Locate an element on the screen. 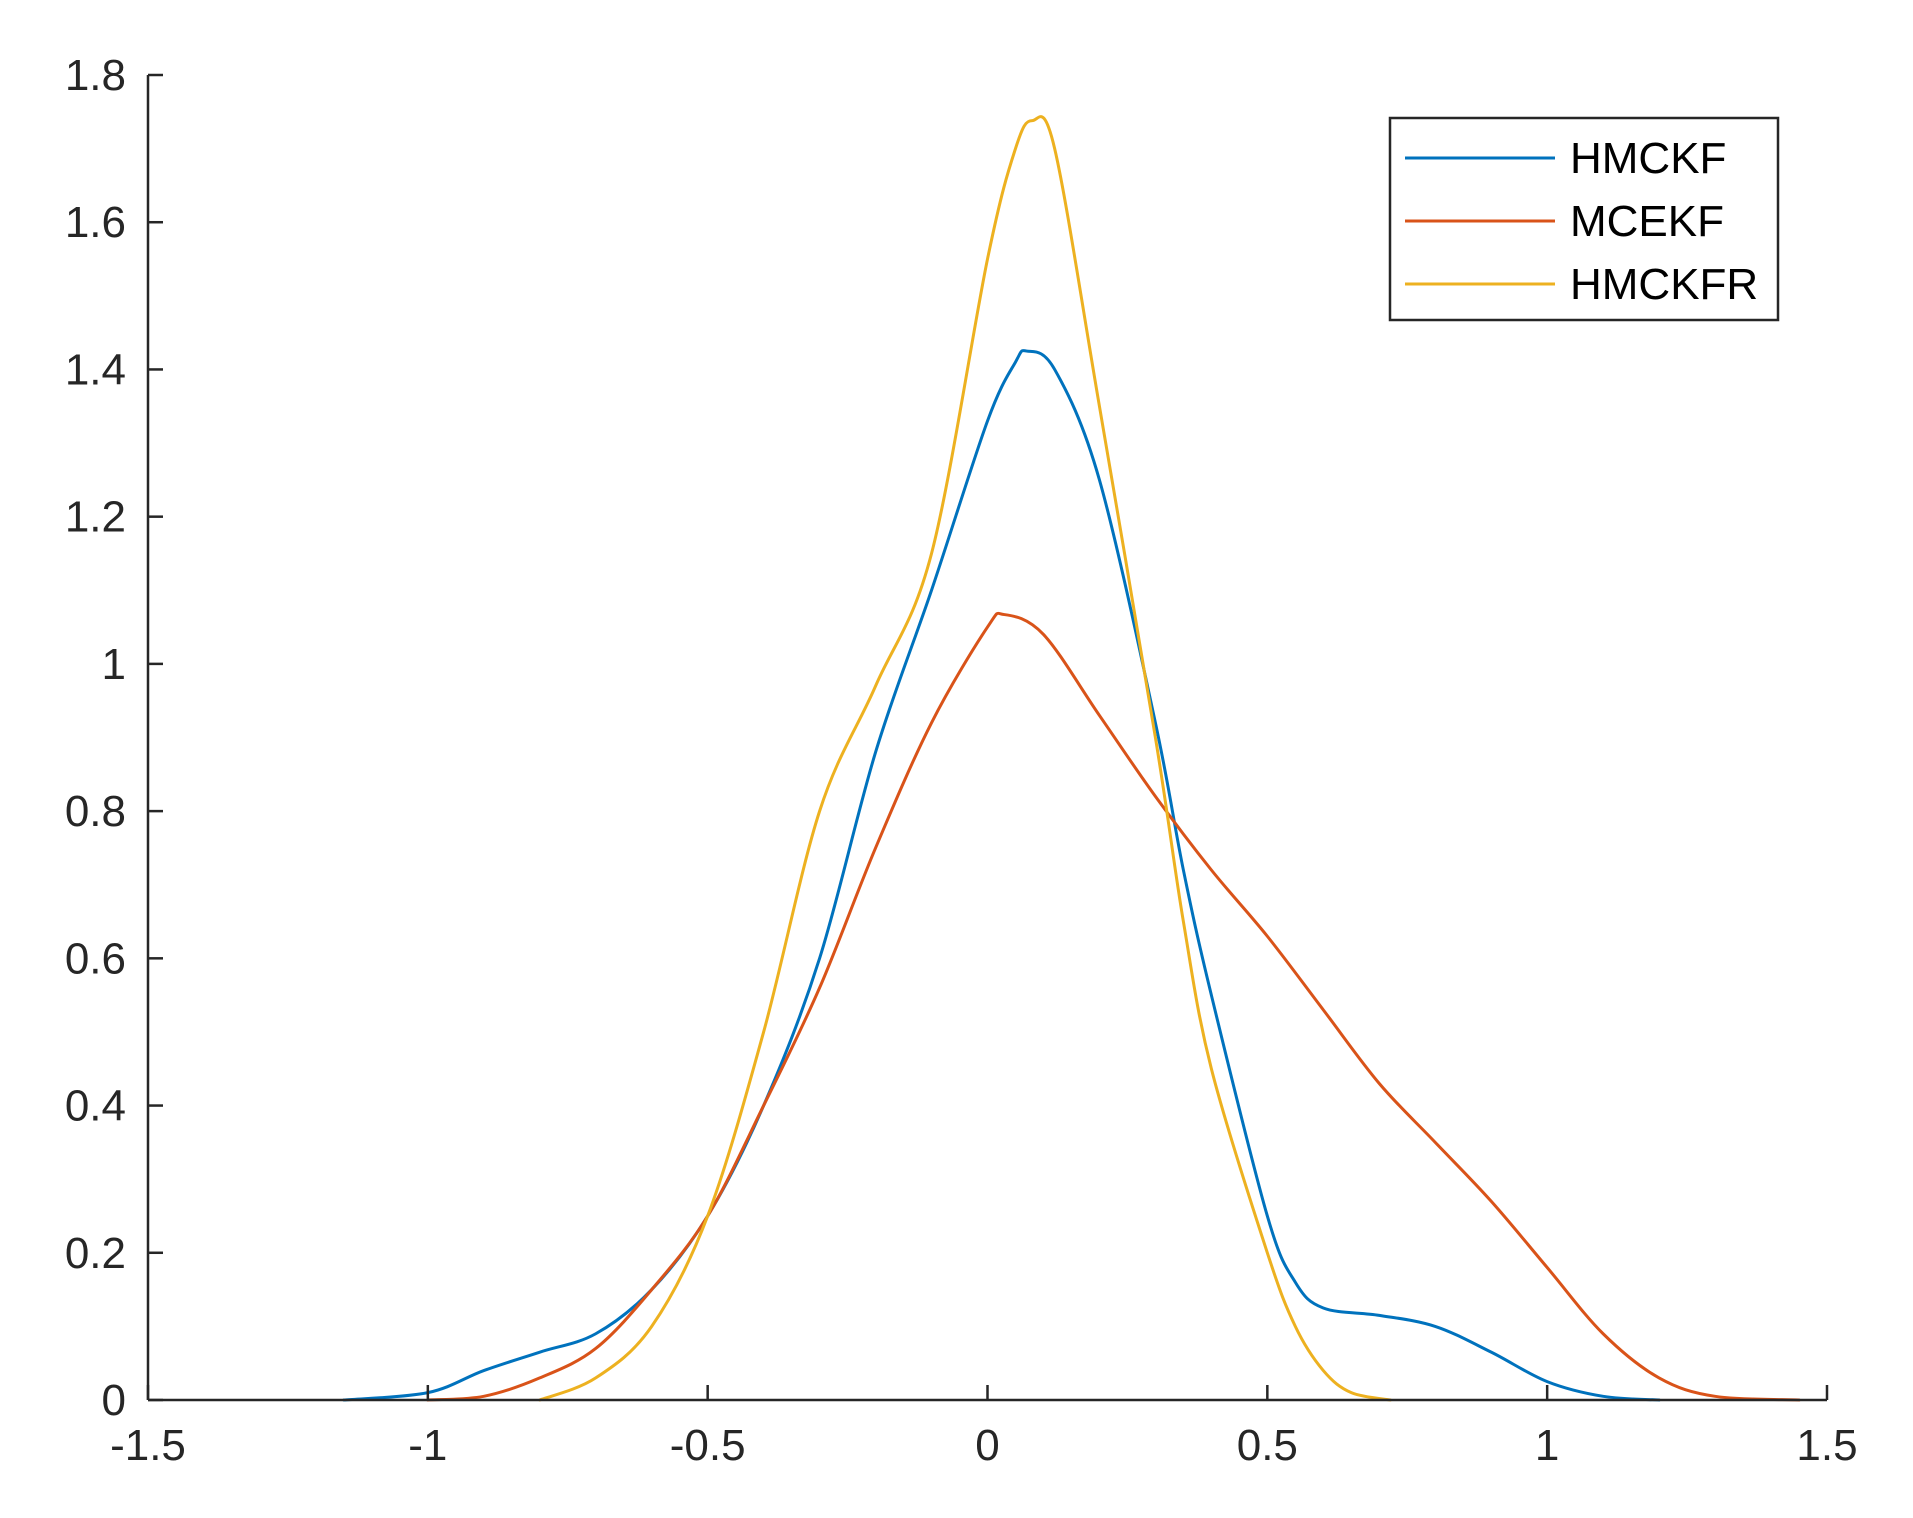  x-tick-label: 1 is located at coordinates (1547, 1445).